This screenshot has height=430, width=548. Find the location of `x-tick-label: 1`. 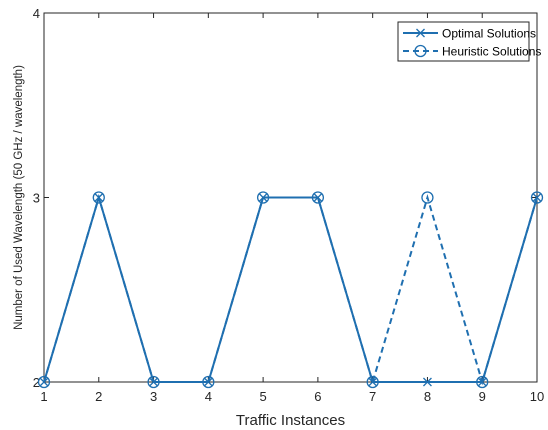

x-tick-label: 1 is located at coordinates (43, 396).